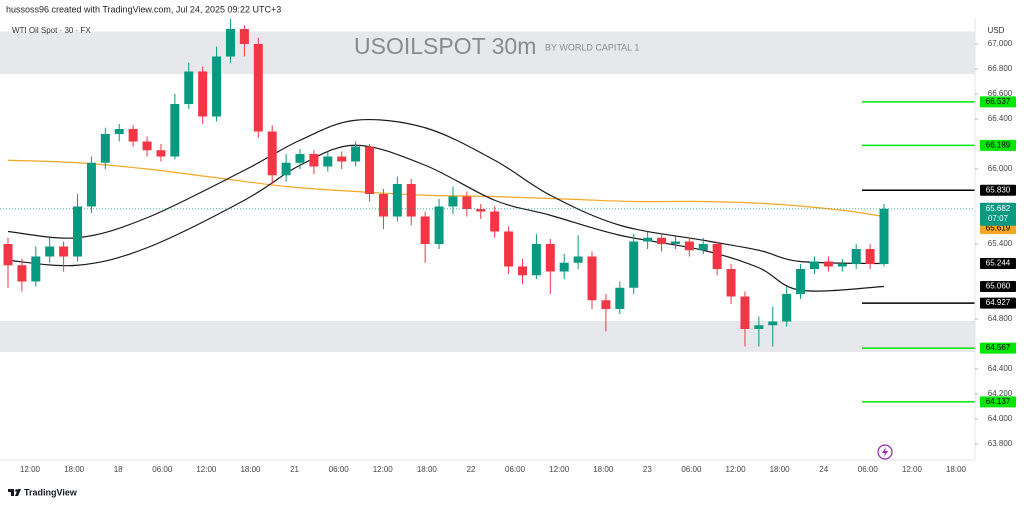 This screenshot has width=1024, height=505. I want to click on y-tick-label: 64.000, so click(1000, 418).